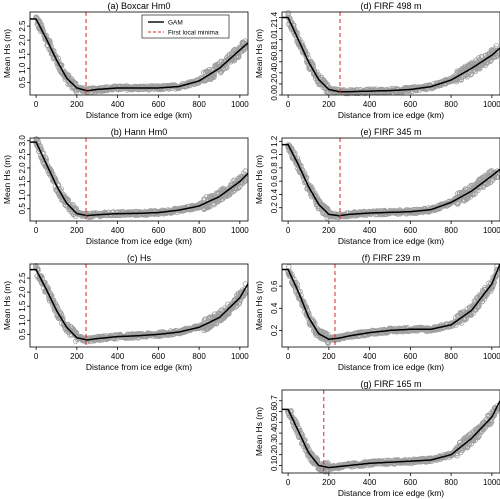 This screenshot has height=499, width=500. I want to click on y-tick-label: 1.4, so click(274, 17).